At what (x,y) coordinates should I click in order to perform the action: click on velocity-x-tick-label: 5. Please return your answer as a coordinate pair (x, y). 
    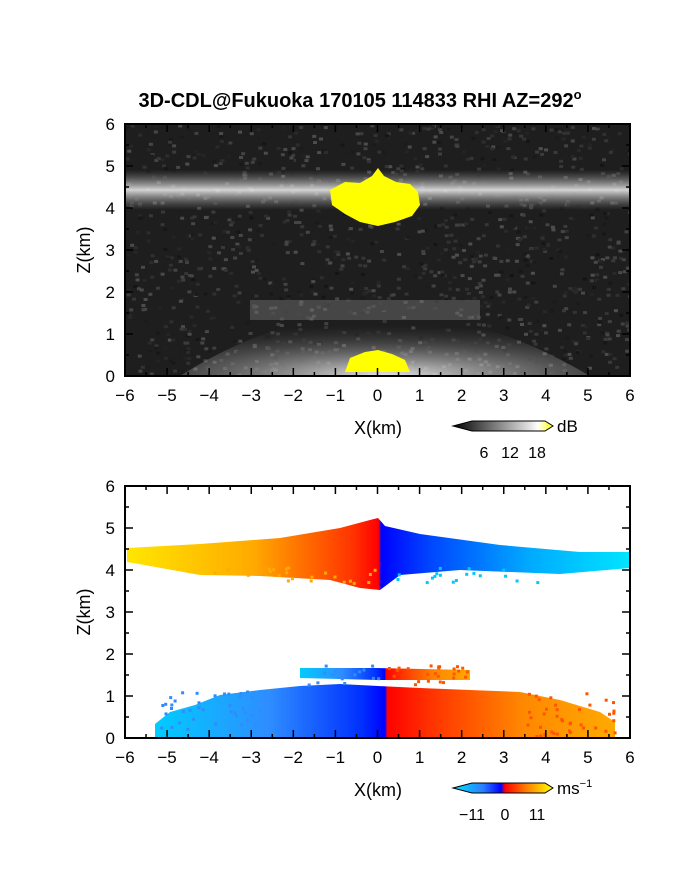
    Looking at the image, I should click on (587, 757).